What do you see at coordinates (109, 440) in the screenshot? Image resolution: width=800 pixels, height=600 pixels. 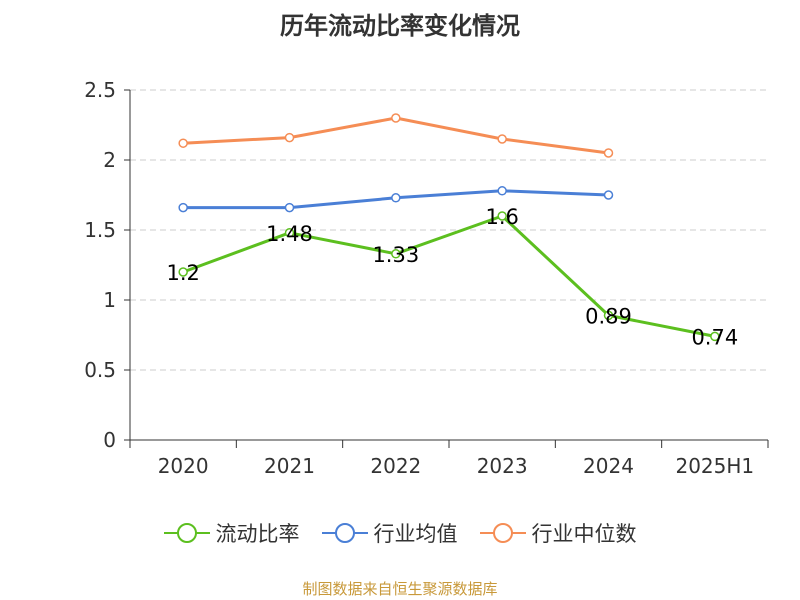 I see `y-tick-label: 0` at bounding box center [109, 440].